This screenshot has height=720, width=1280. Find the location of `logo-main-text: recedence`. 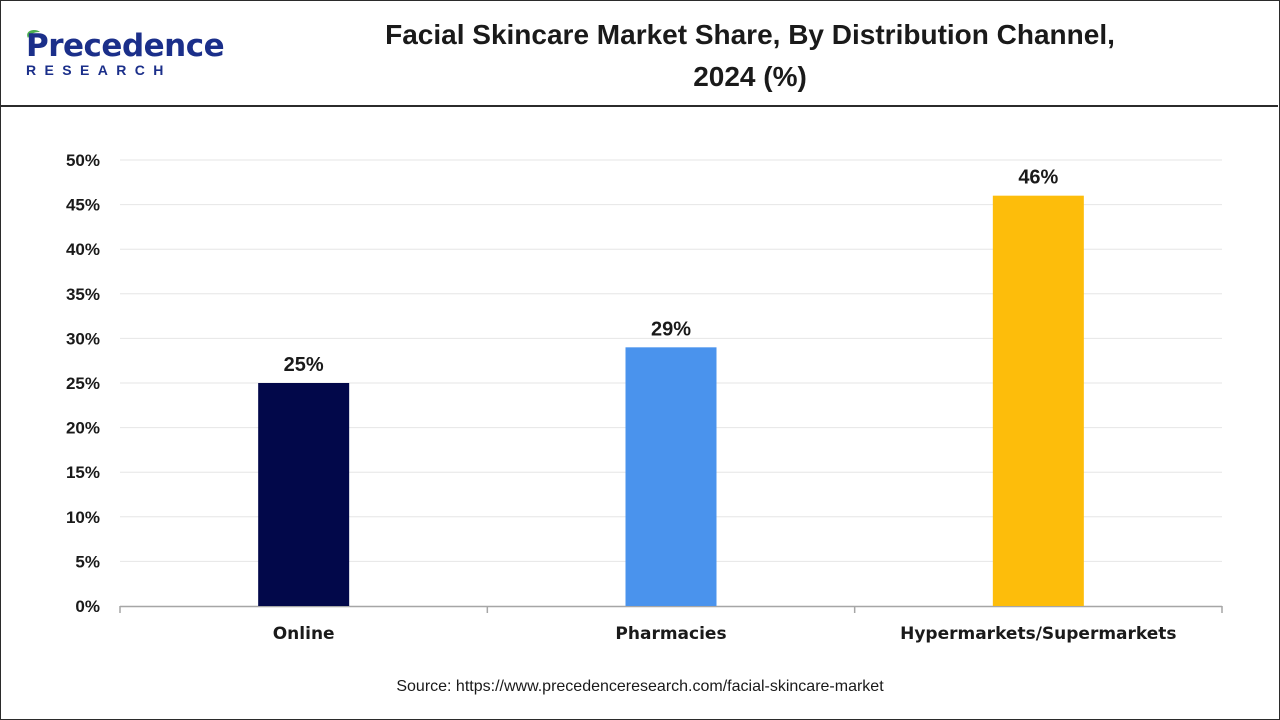

logo-main-text: recedence is located at coordinates (136, 46).